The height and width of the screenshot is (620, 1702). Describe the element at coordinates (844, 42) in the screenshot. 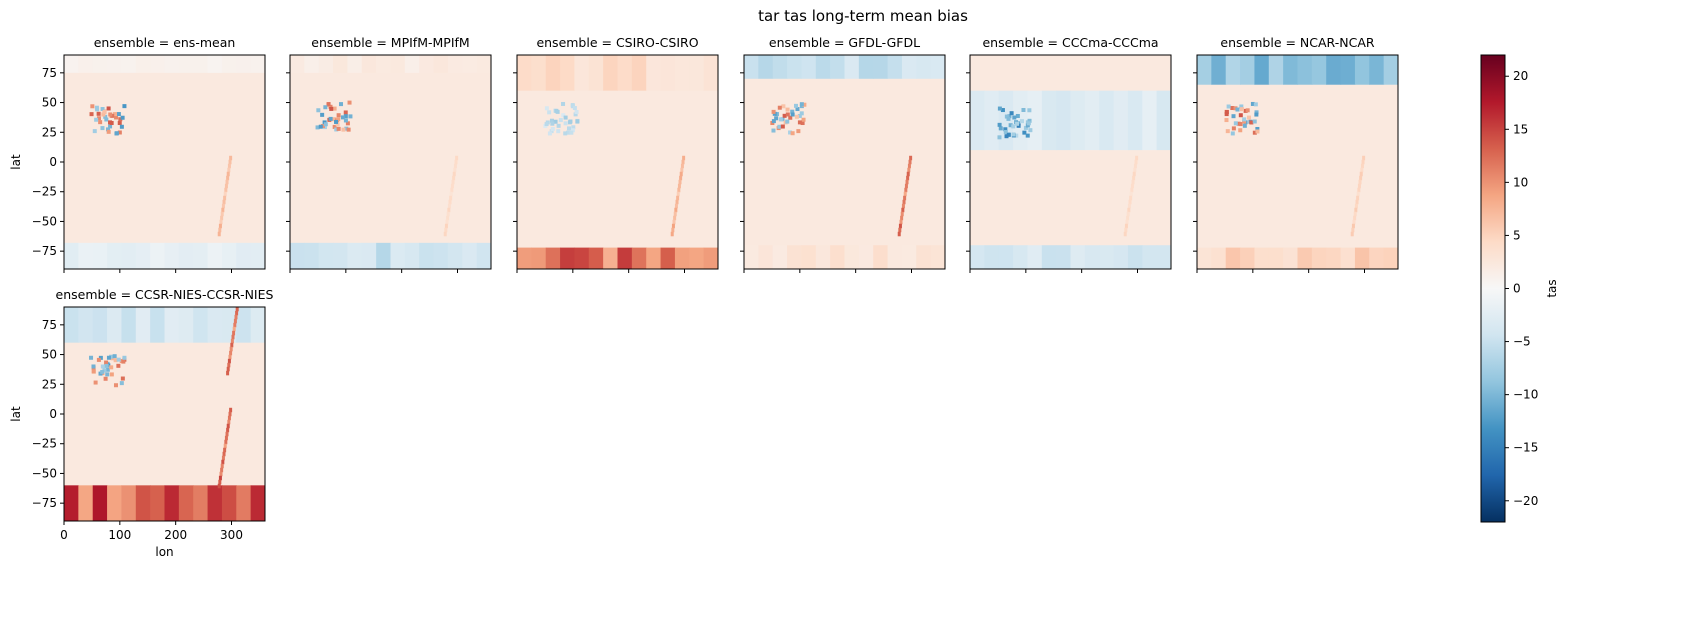

I see `panel-title: ensemble = GFDL-GFDL` at that location.